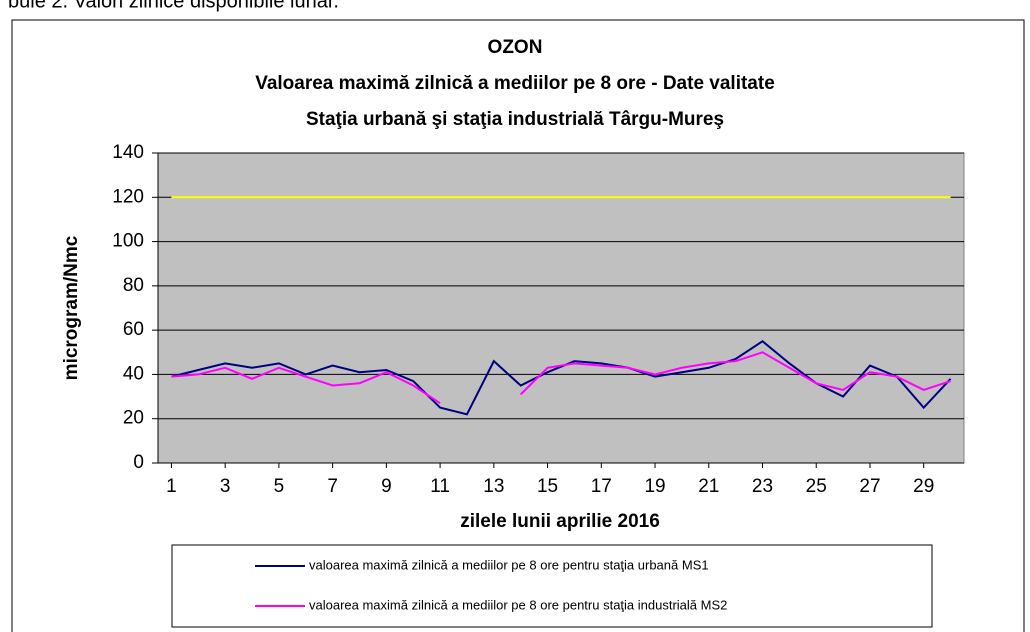 This screenshot has height=632, width=1030. I want to click on y-tick-label: 0, so click(138, 462).